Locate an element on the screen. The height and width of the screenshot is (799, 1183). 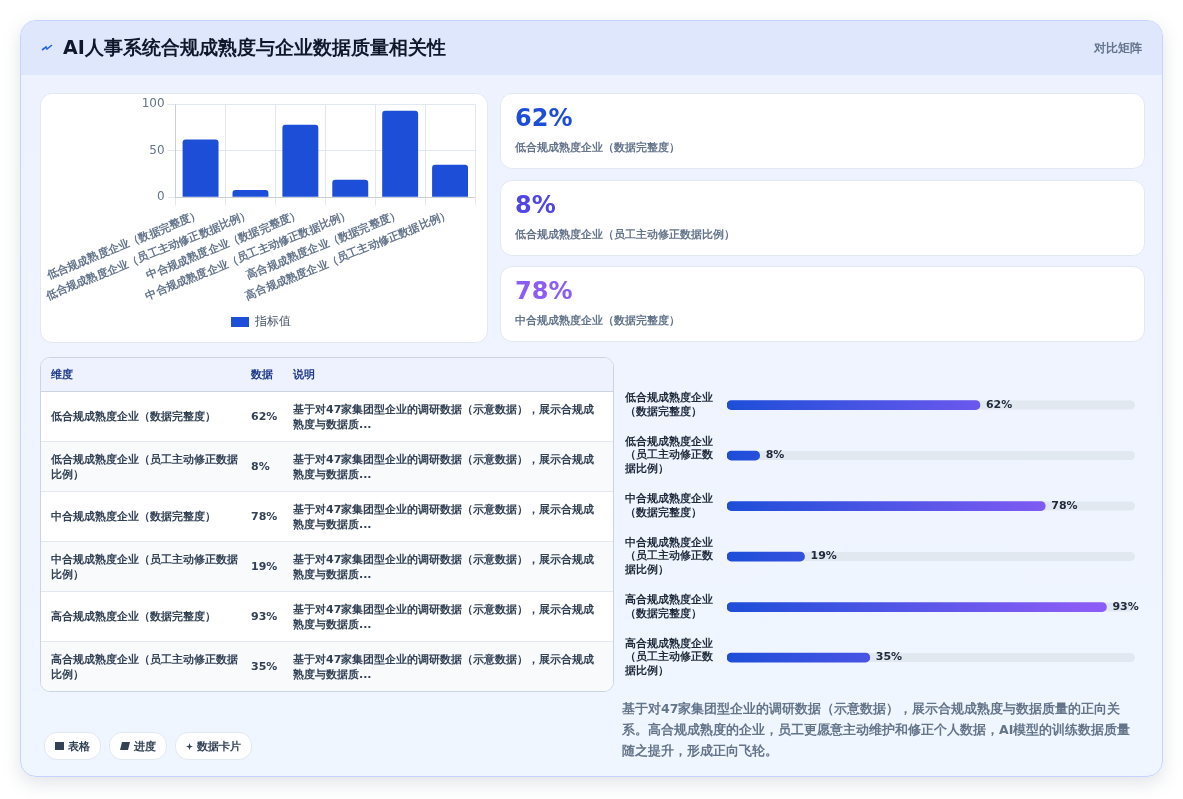
text: 表格 is located at coordinates (72, 746).